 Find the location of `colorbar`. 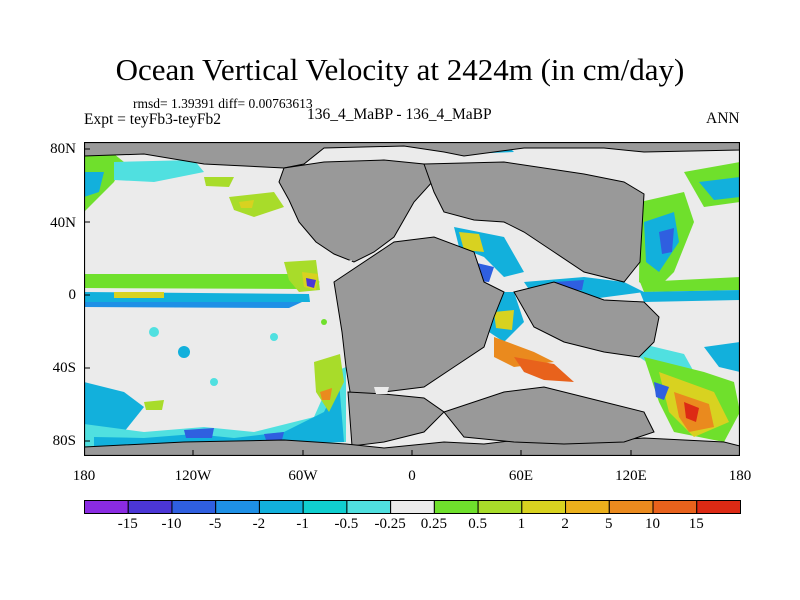

colorbar is located at coordinates (413, 507).